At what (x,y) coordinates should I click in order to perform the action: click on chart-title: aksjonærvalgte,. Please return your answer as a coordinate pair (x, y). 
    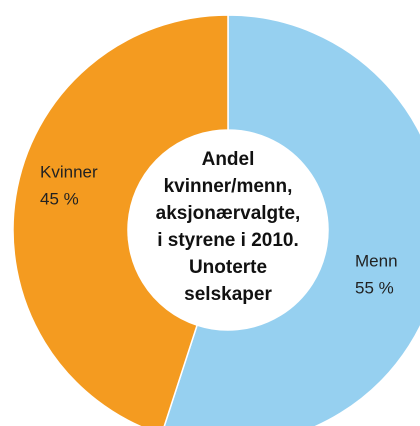
    Looking at the image, I should click on (228, 213).